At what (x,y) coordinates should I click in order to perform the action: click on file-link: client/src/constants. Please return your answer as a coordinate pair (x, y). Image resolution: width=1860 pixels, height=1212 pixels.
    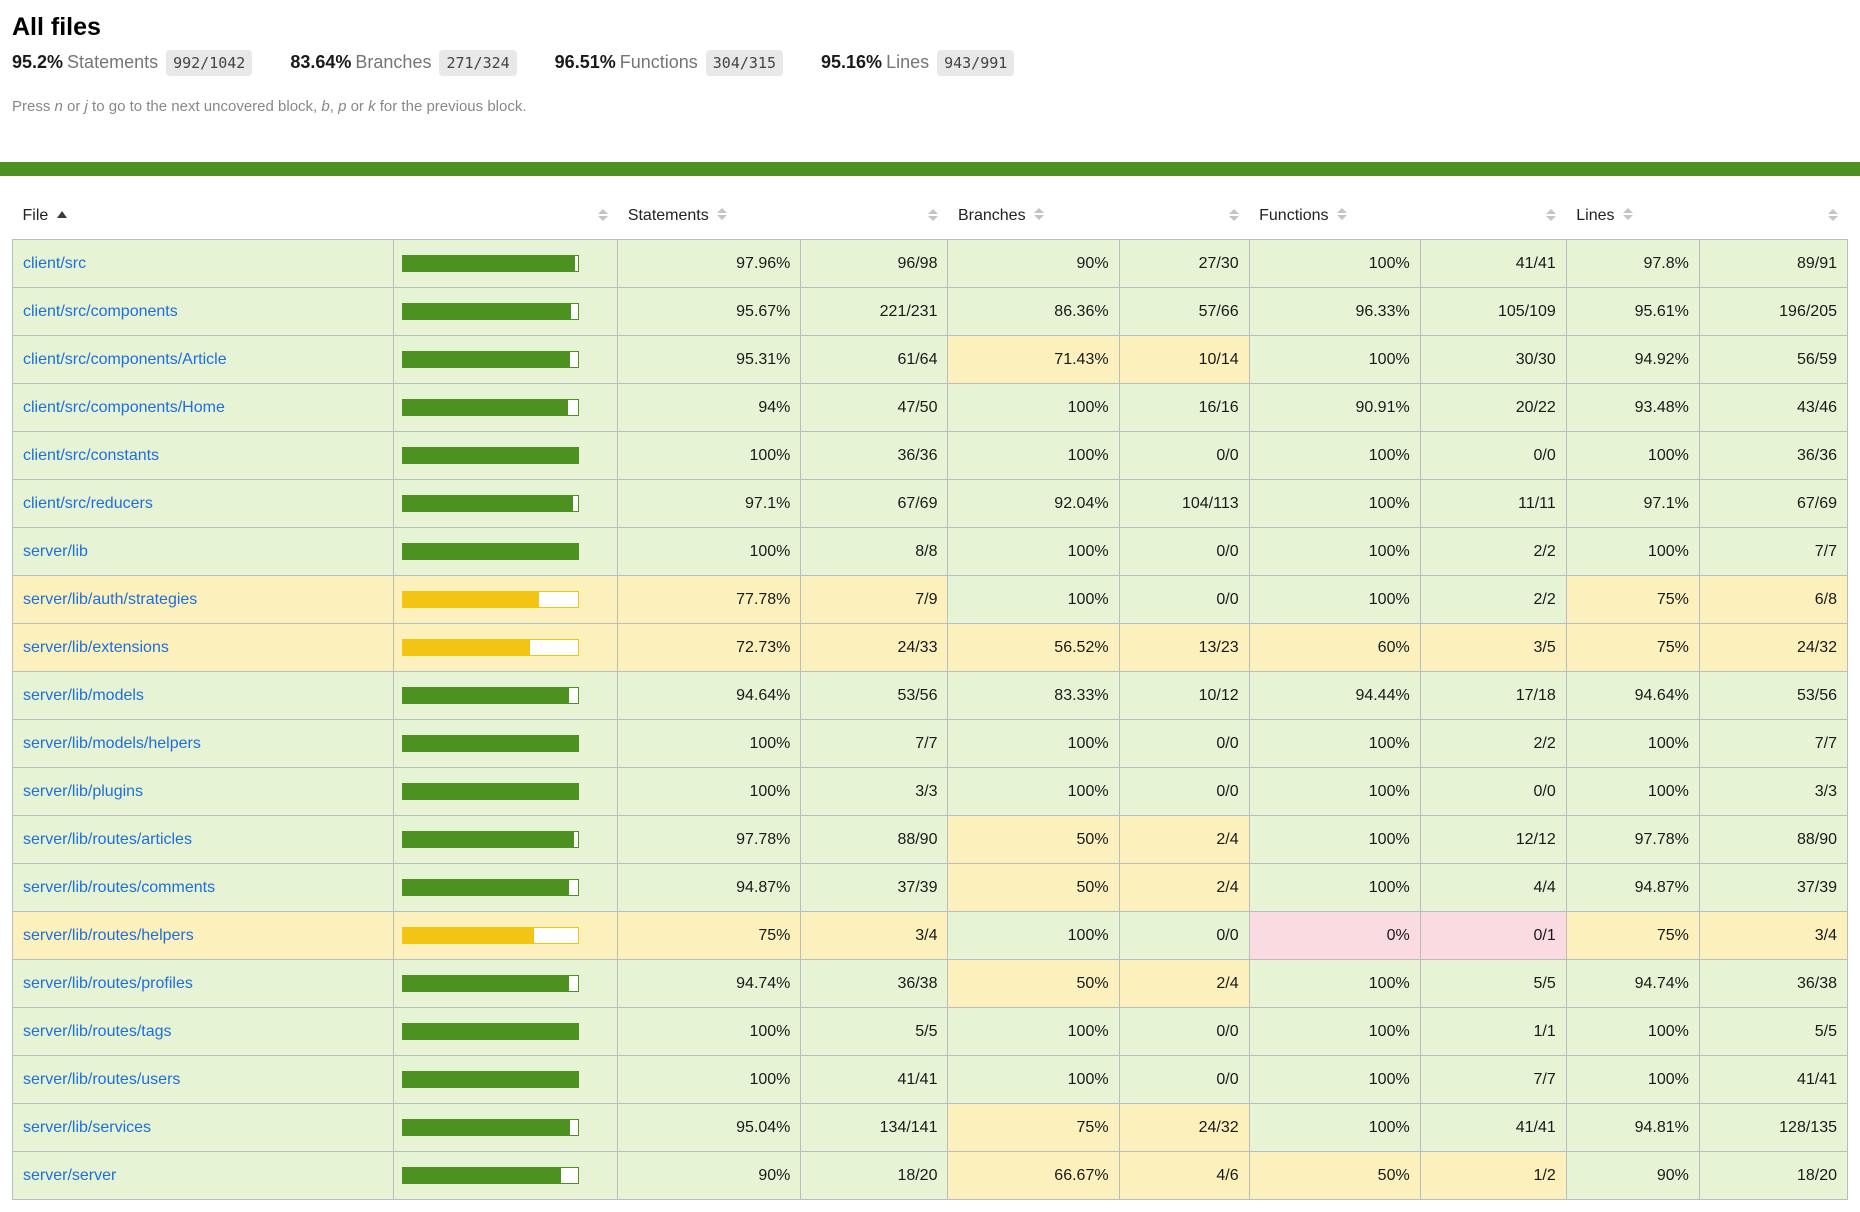
    Looking at the image, I should click on (91, 455).